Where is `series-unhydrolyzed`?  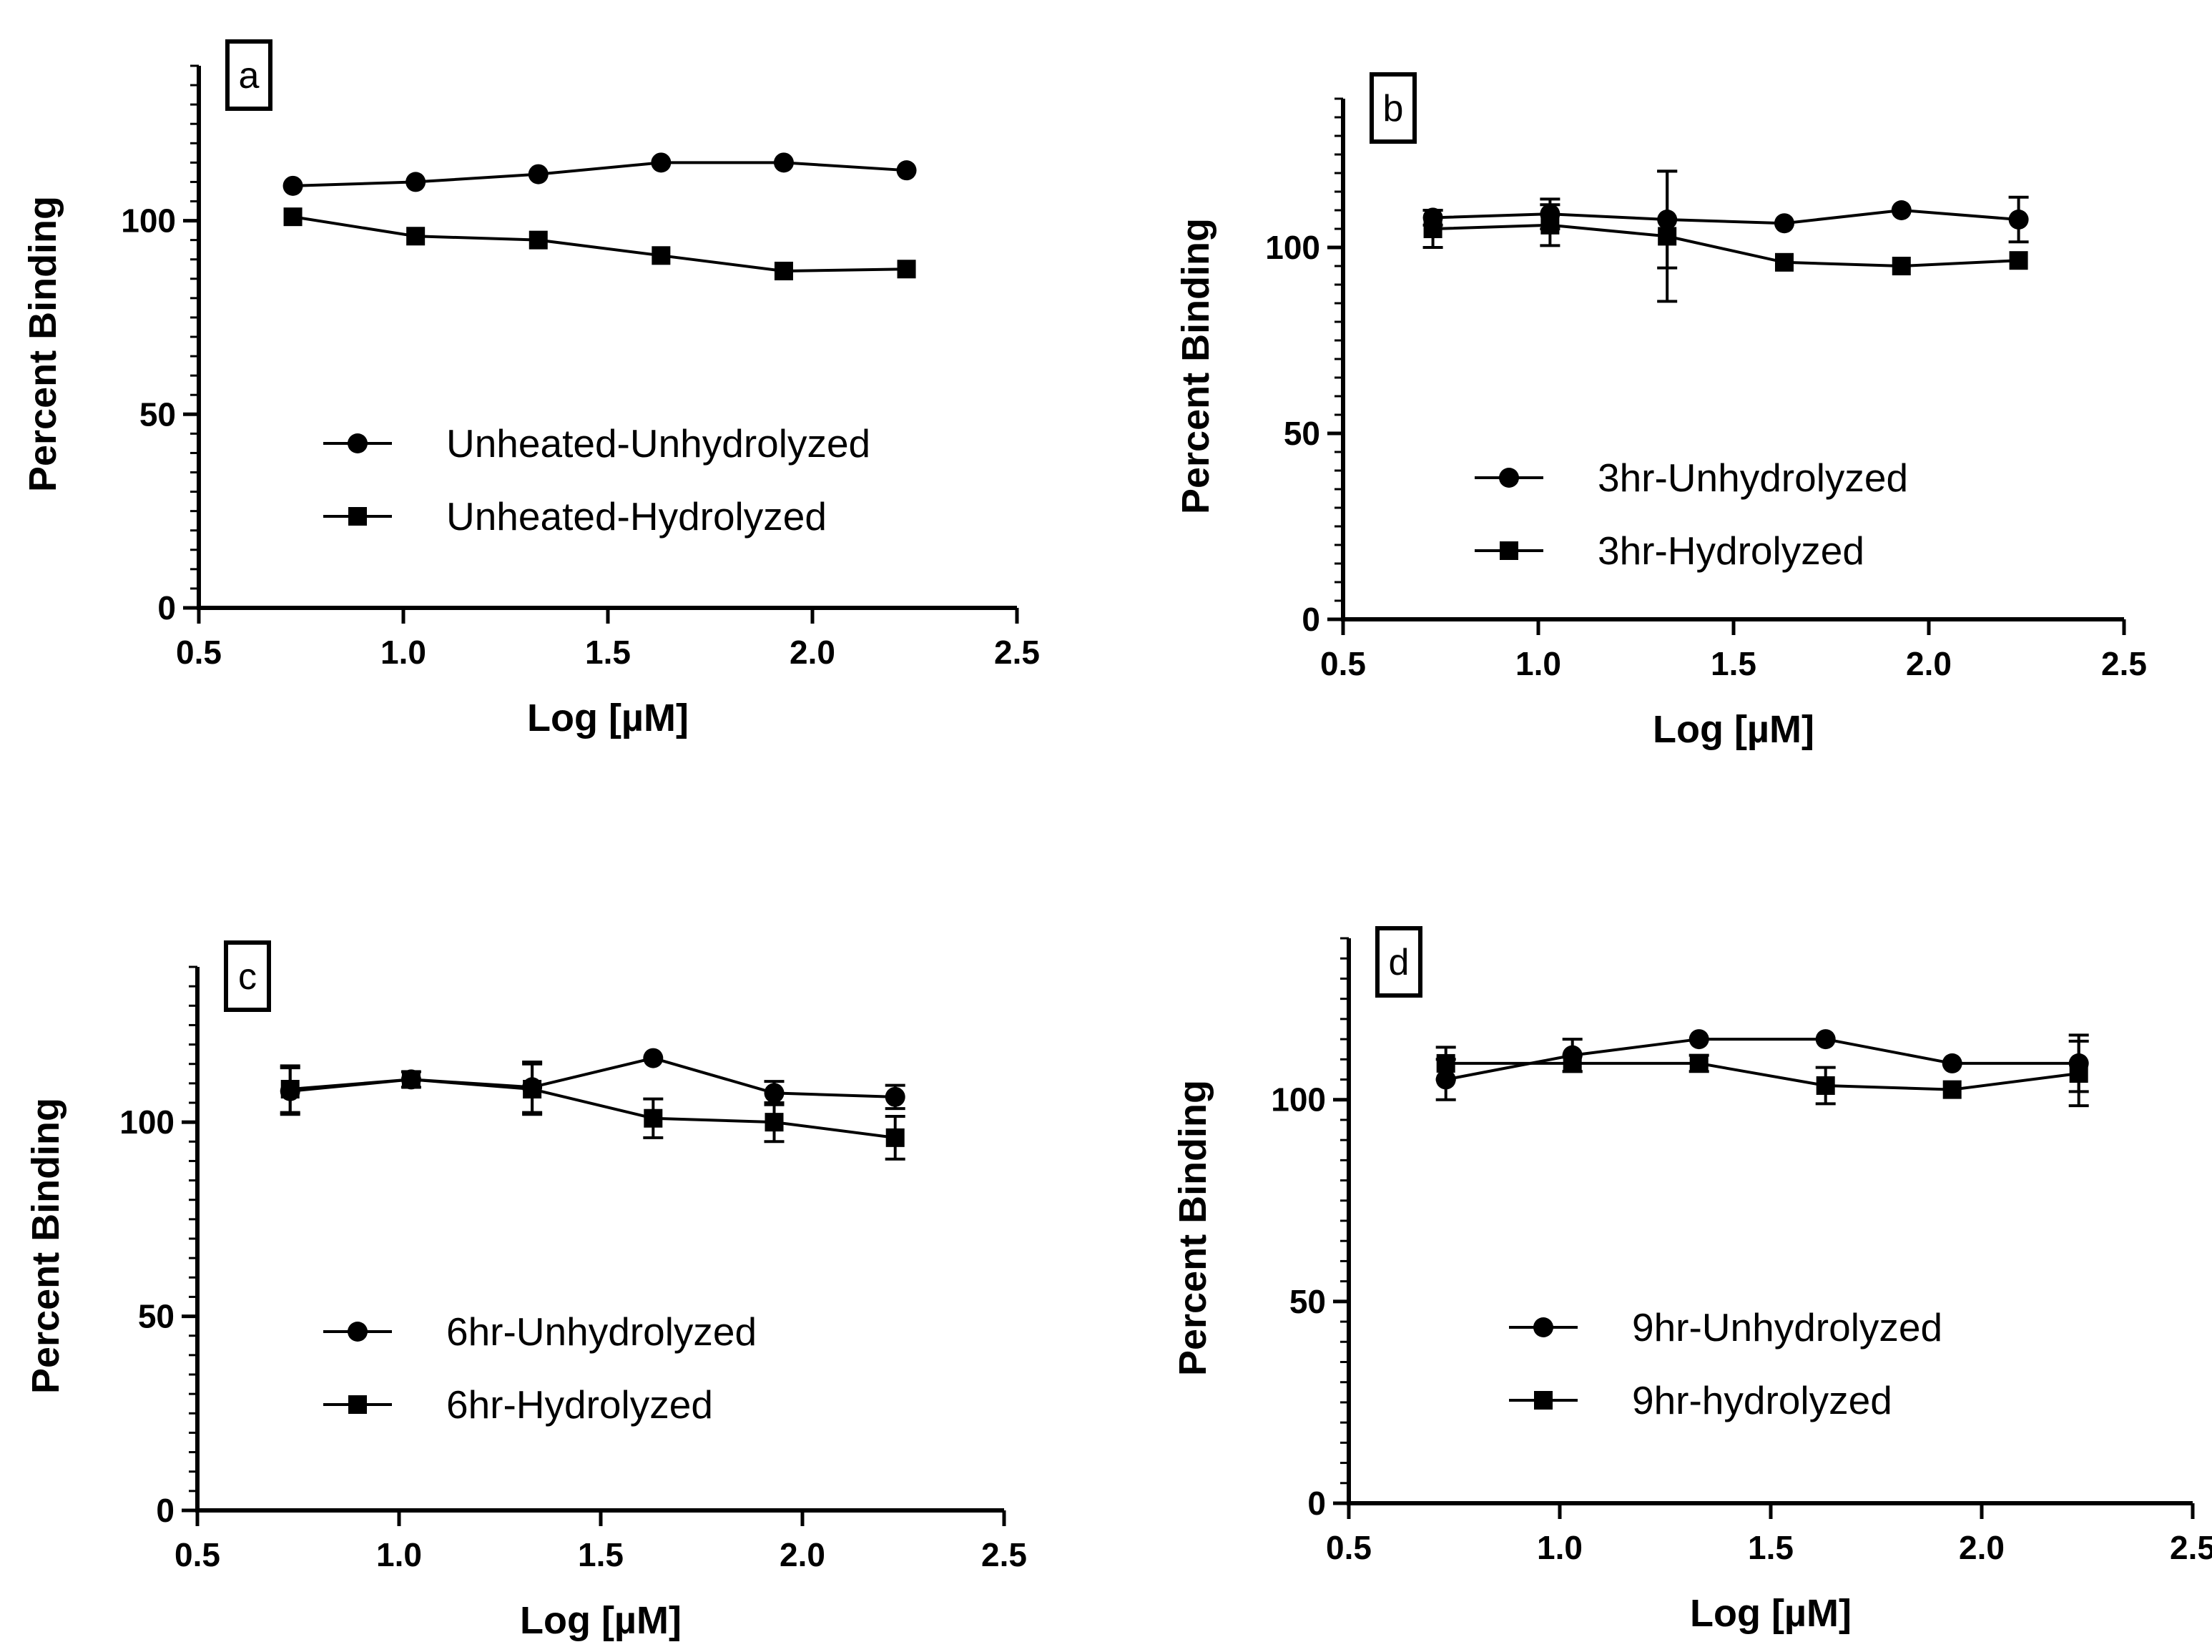 series-unhydrolyzed is located at coordinates (1726, 220).